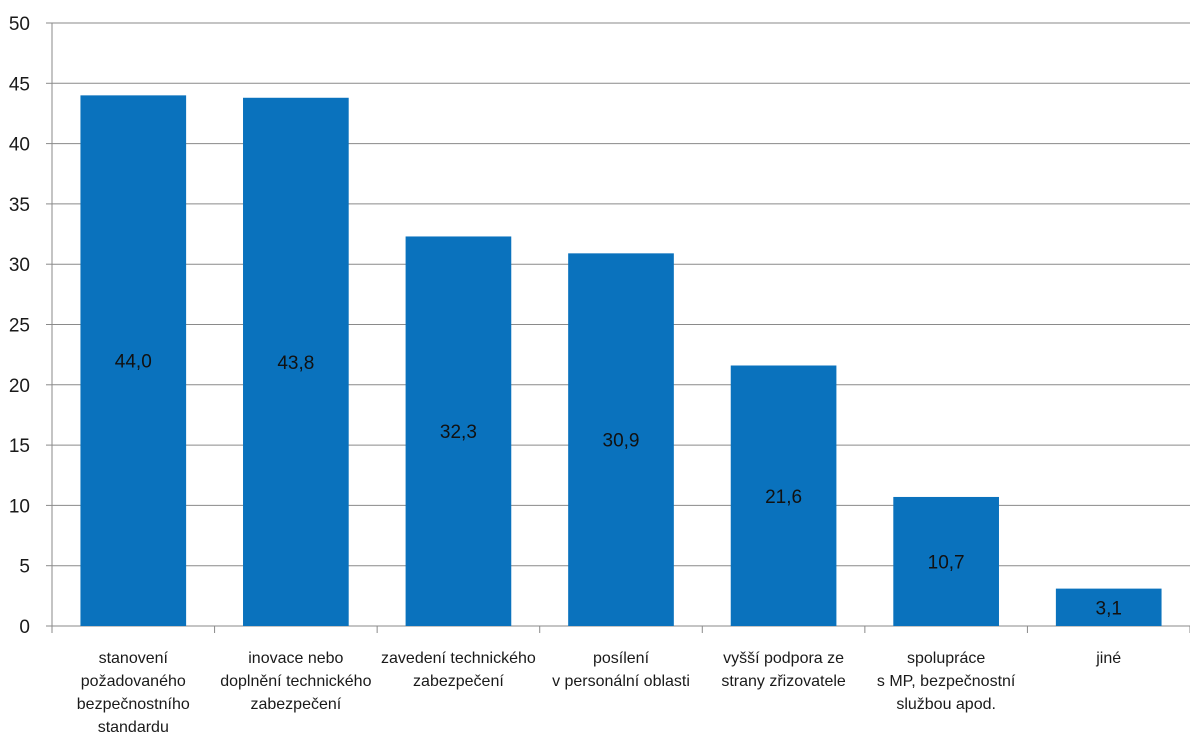  What do you see at coordinates (24, 567) in the screenshot?
I see `y-tick-label: 5` at bounding box center [24, 567].